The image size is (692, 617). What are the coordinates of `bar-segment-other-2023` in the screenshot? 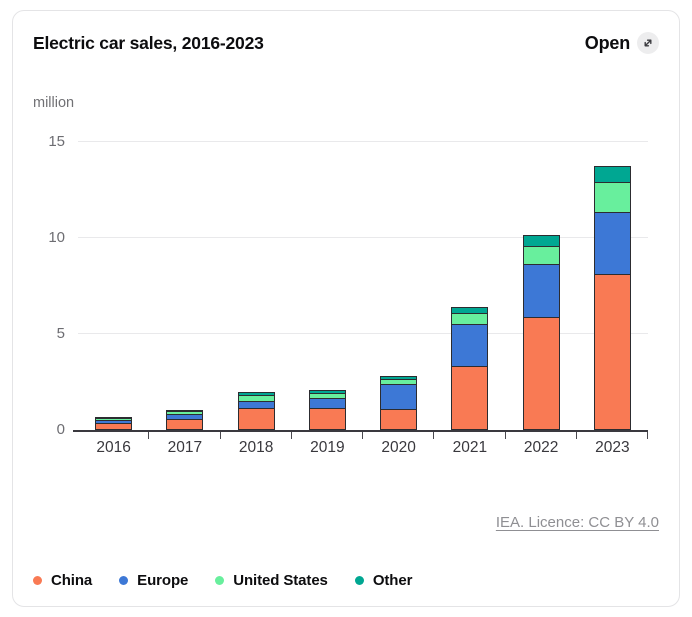 It's located at (612, 174).